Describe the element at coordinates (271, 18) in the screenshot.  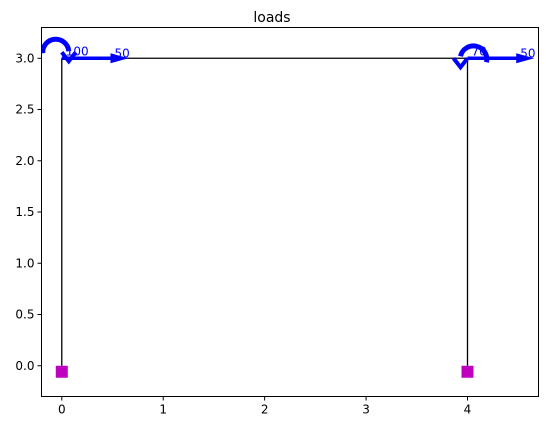
I see `chart-title: loads` at that location.